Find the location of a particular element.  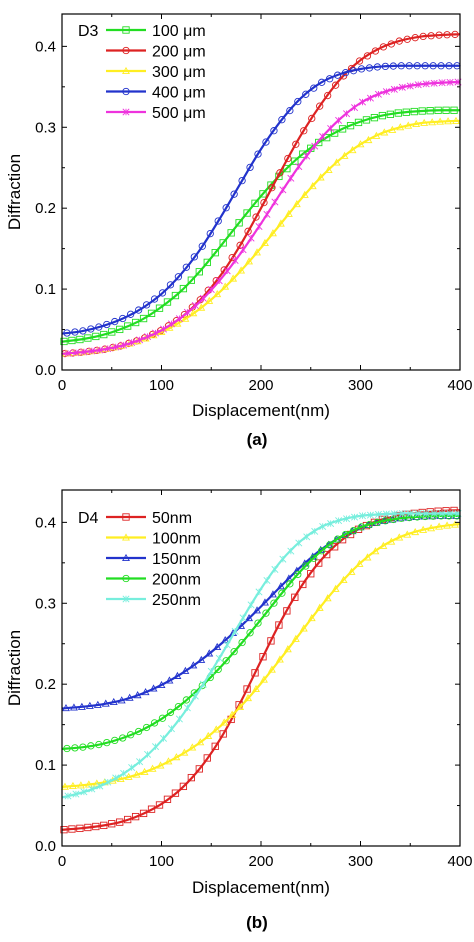

y-tick-label: 0.0 is located at coordinates (45, 846).